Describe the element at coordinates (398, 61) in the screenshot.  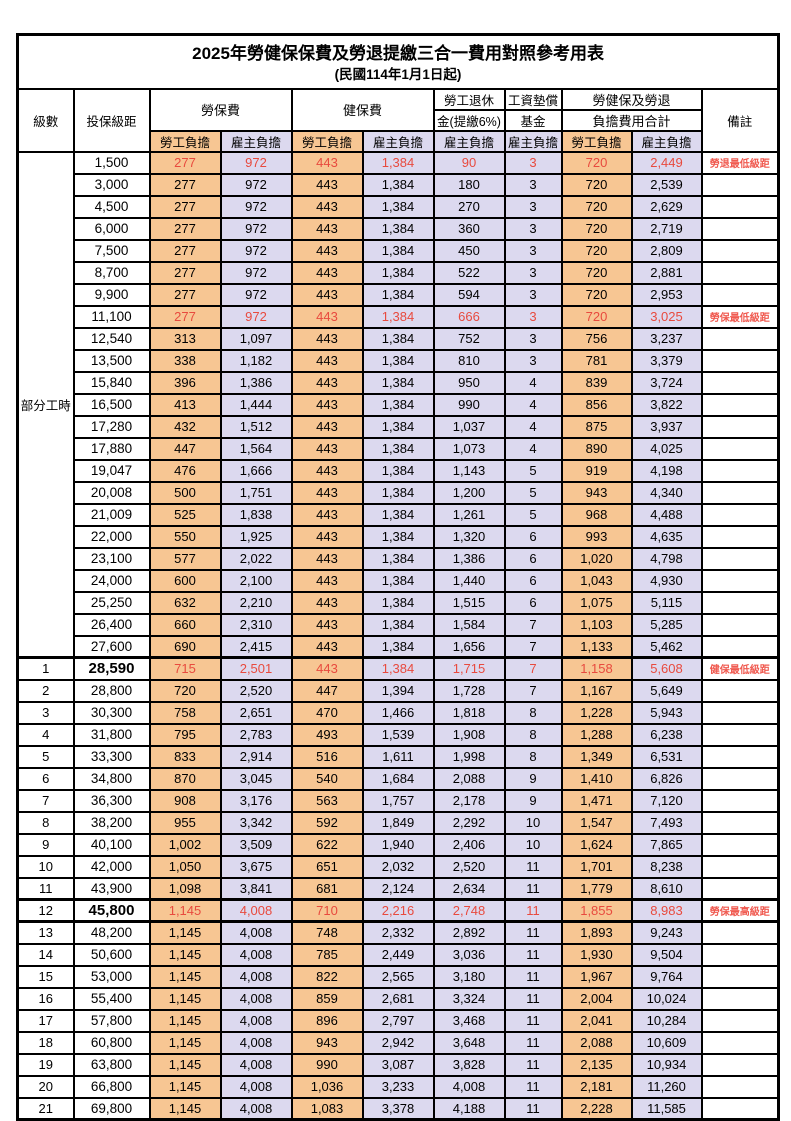
I see `title-row: 2025年勞健保保費及勞退提繳三合一費用對照參考用表 (民國114年1月1日起)` at that location.